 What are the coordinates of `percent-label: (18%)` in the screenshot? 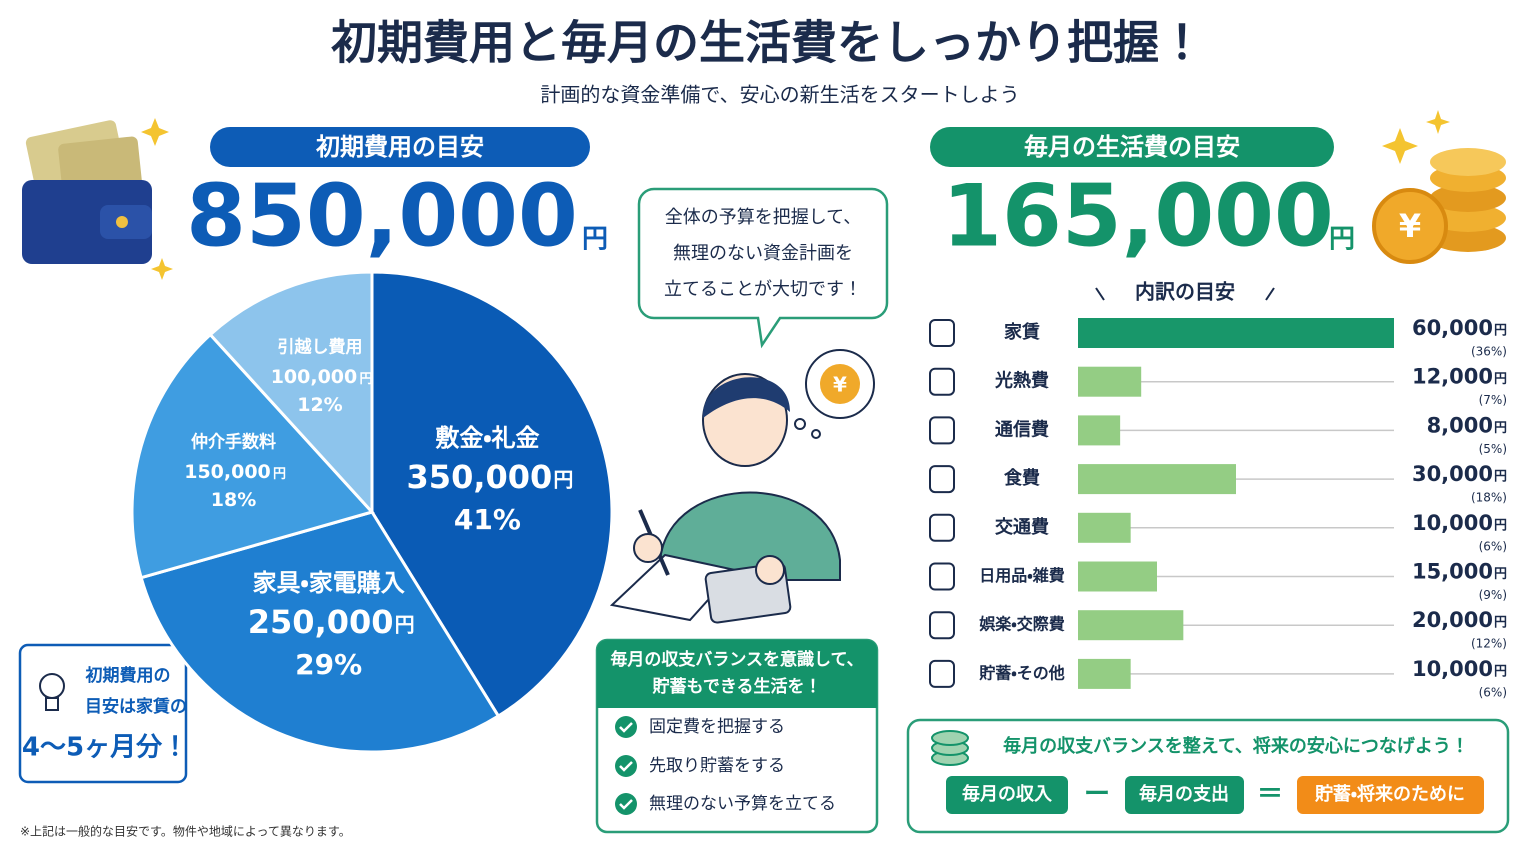 It's located at (1489, 498).